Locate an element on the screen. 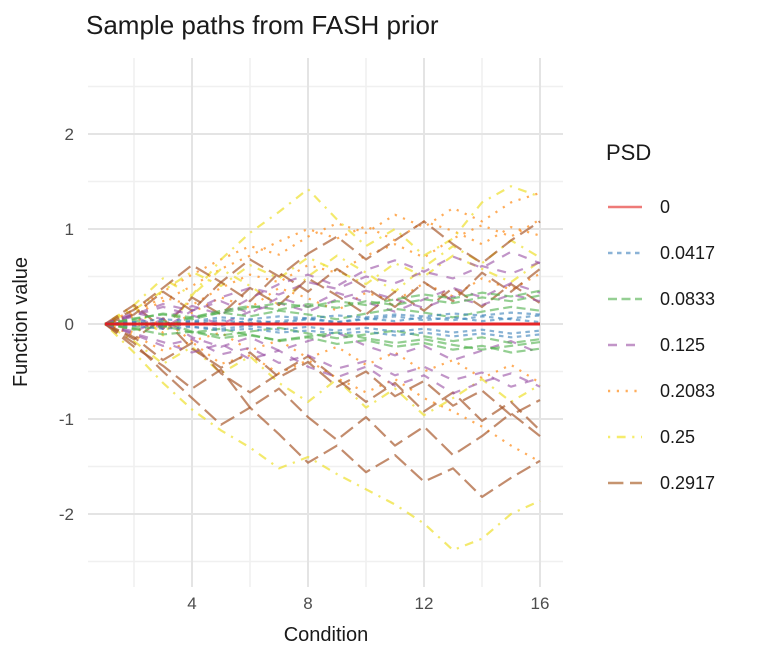  legend-entry: 0.0833 is located at coordinates (660, 299).